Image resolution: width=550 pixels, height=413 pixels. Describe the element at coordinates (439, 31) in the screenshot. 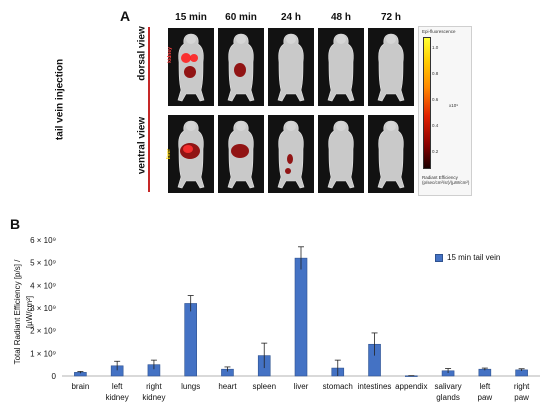

I see `colorbar-title: Epi-fluorescence` at that location.